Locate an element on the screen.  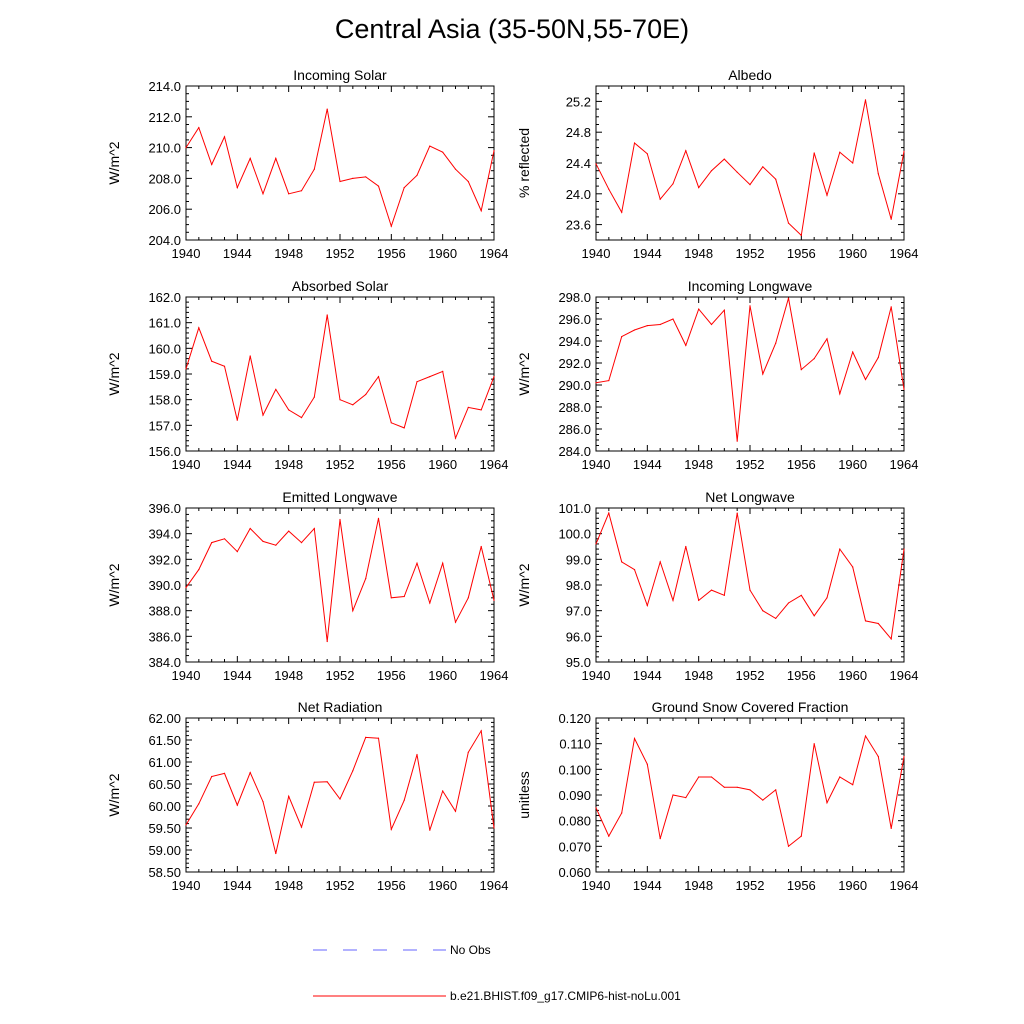
y-tick-label: 59.00 is located at coordinates (164, 850).